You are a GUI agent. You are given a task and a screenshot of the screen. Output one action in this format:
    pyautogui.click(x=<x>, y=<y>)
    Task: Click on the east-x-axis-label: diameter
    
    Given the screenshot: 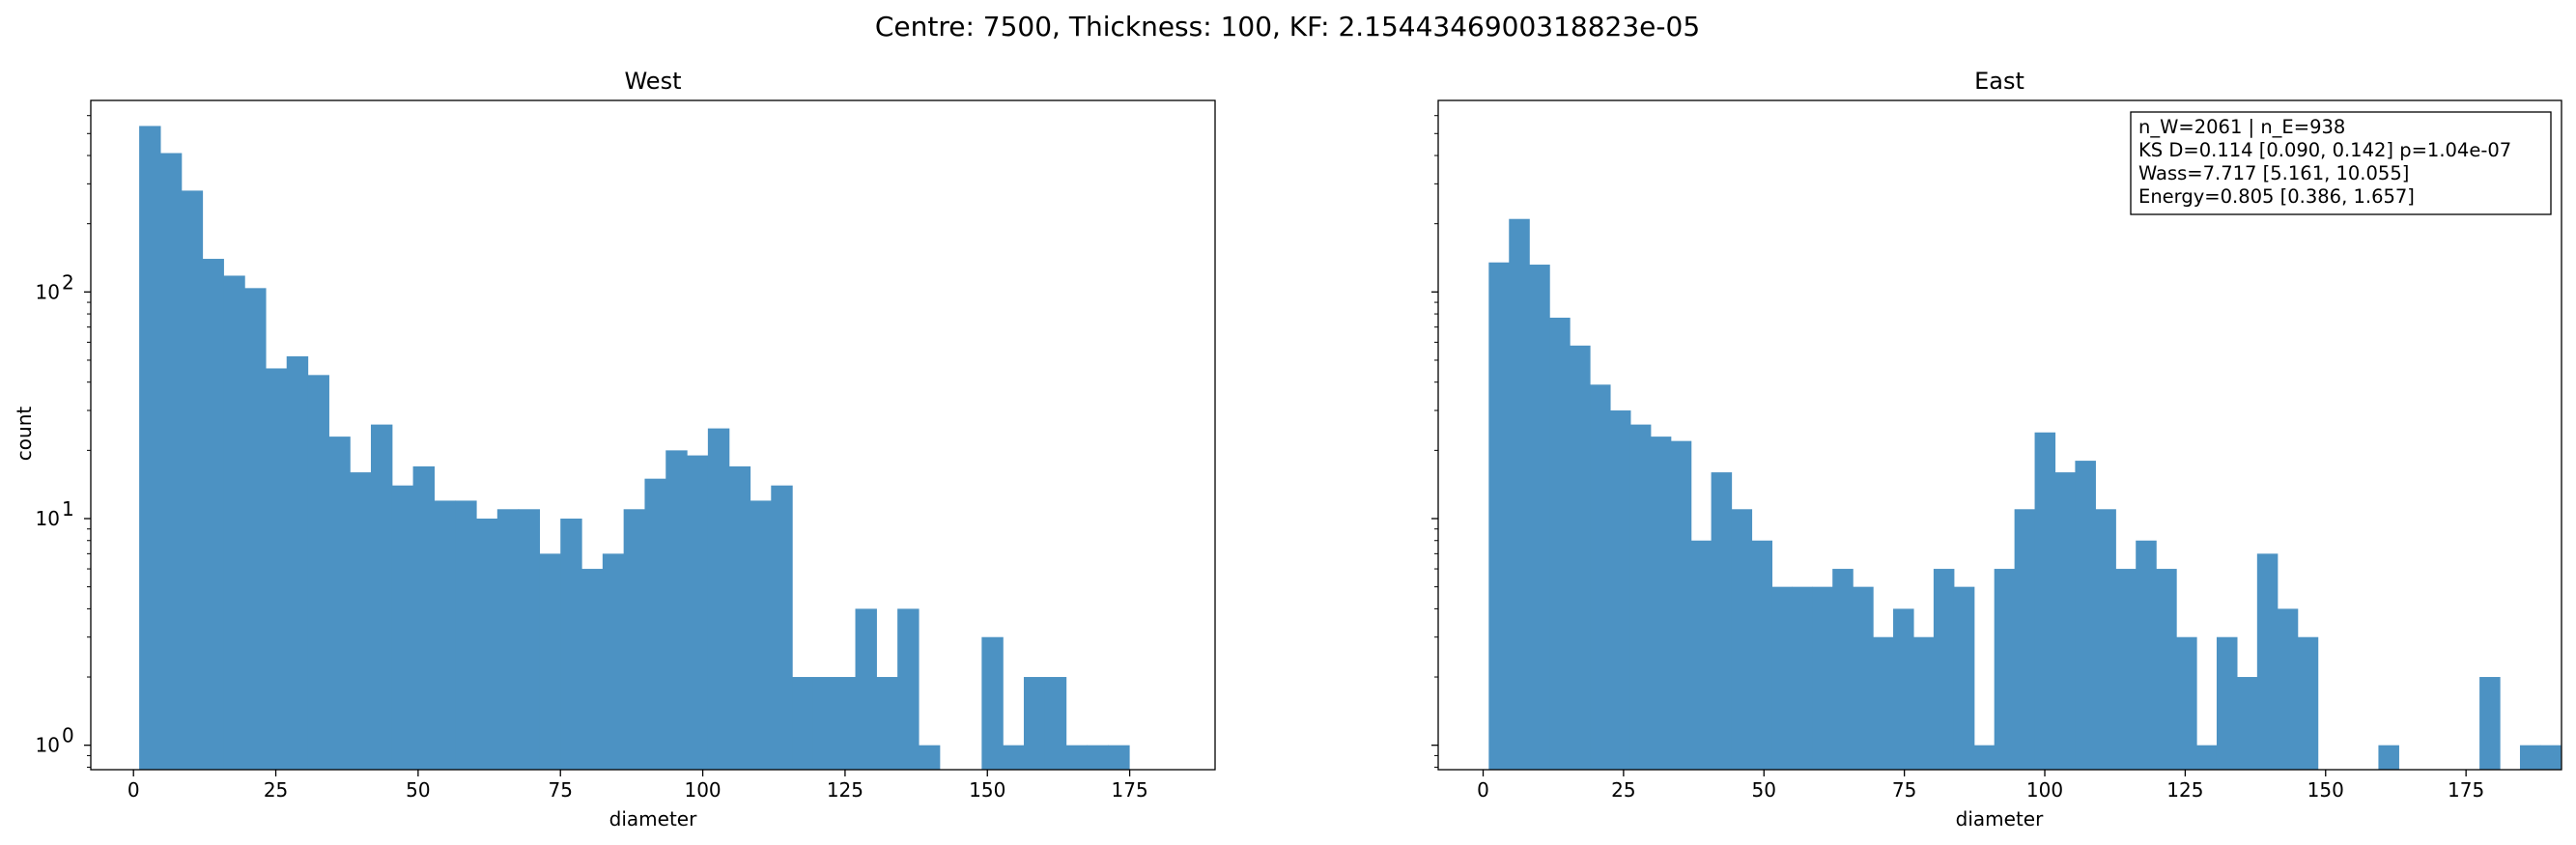 What is the action you would take?
    pyautogui.click(x=2000, y=819)
    